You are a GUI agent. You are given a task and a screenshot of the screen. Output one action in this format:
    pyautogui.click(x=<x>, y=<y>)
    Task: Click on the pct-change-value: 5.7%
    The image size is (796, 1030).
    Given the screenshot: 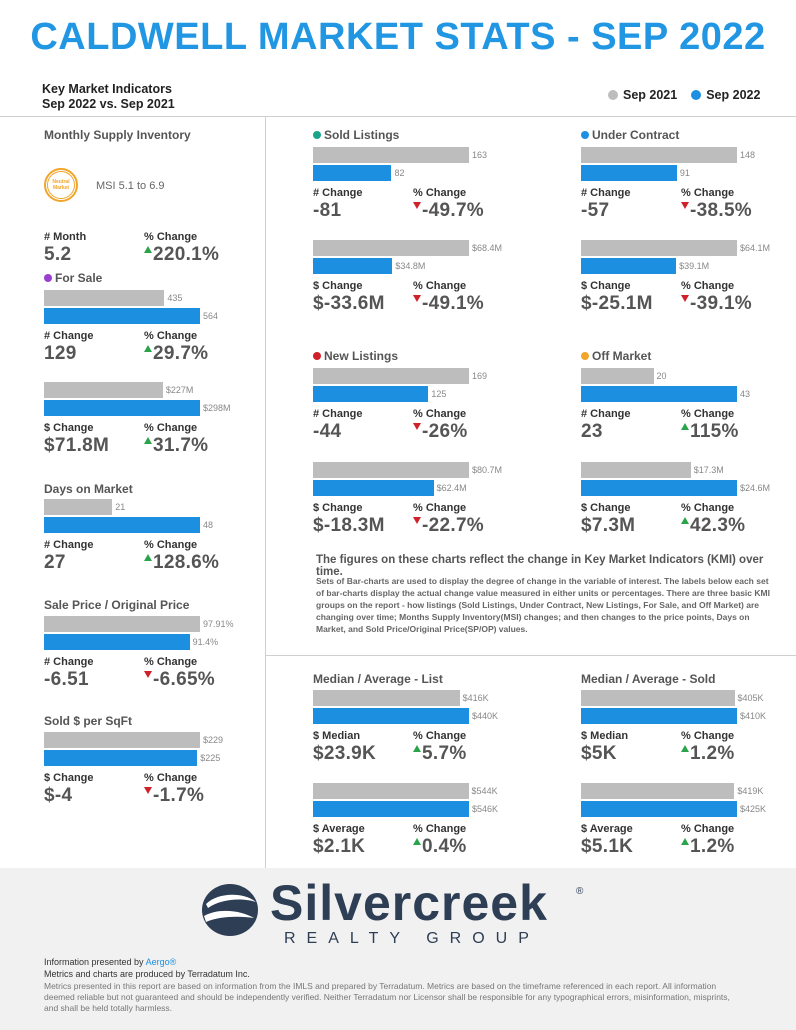 What is the action you would take?
    pyautogui.click(x=440, y=754)
    